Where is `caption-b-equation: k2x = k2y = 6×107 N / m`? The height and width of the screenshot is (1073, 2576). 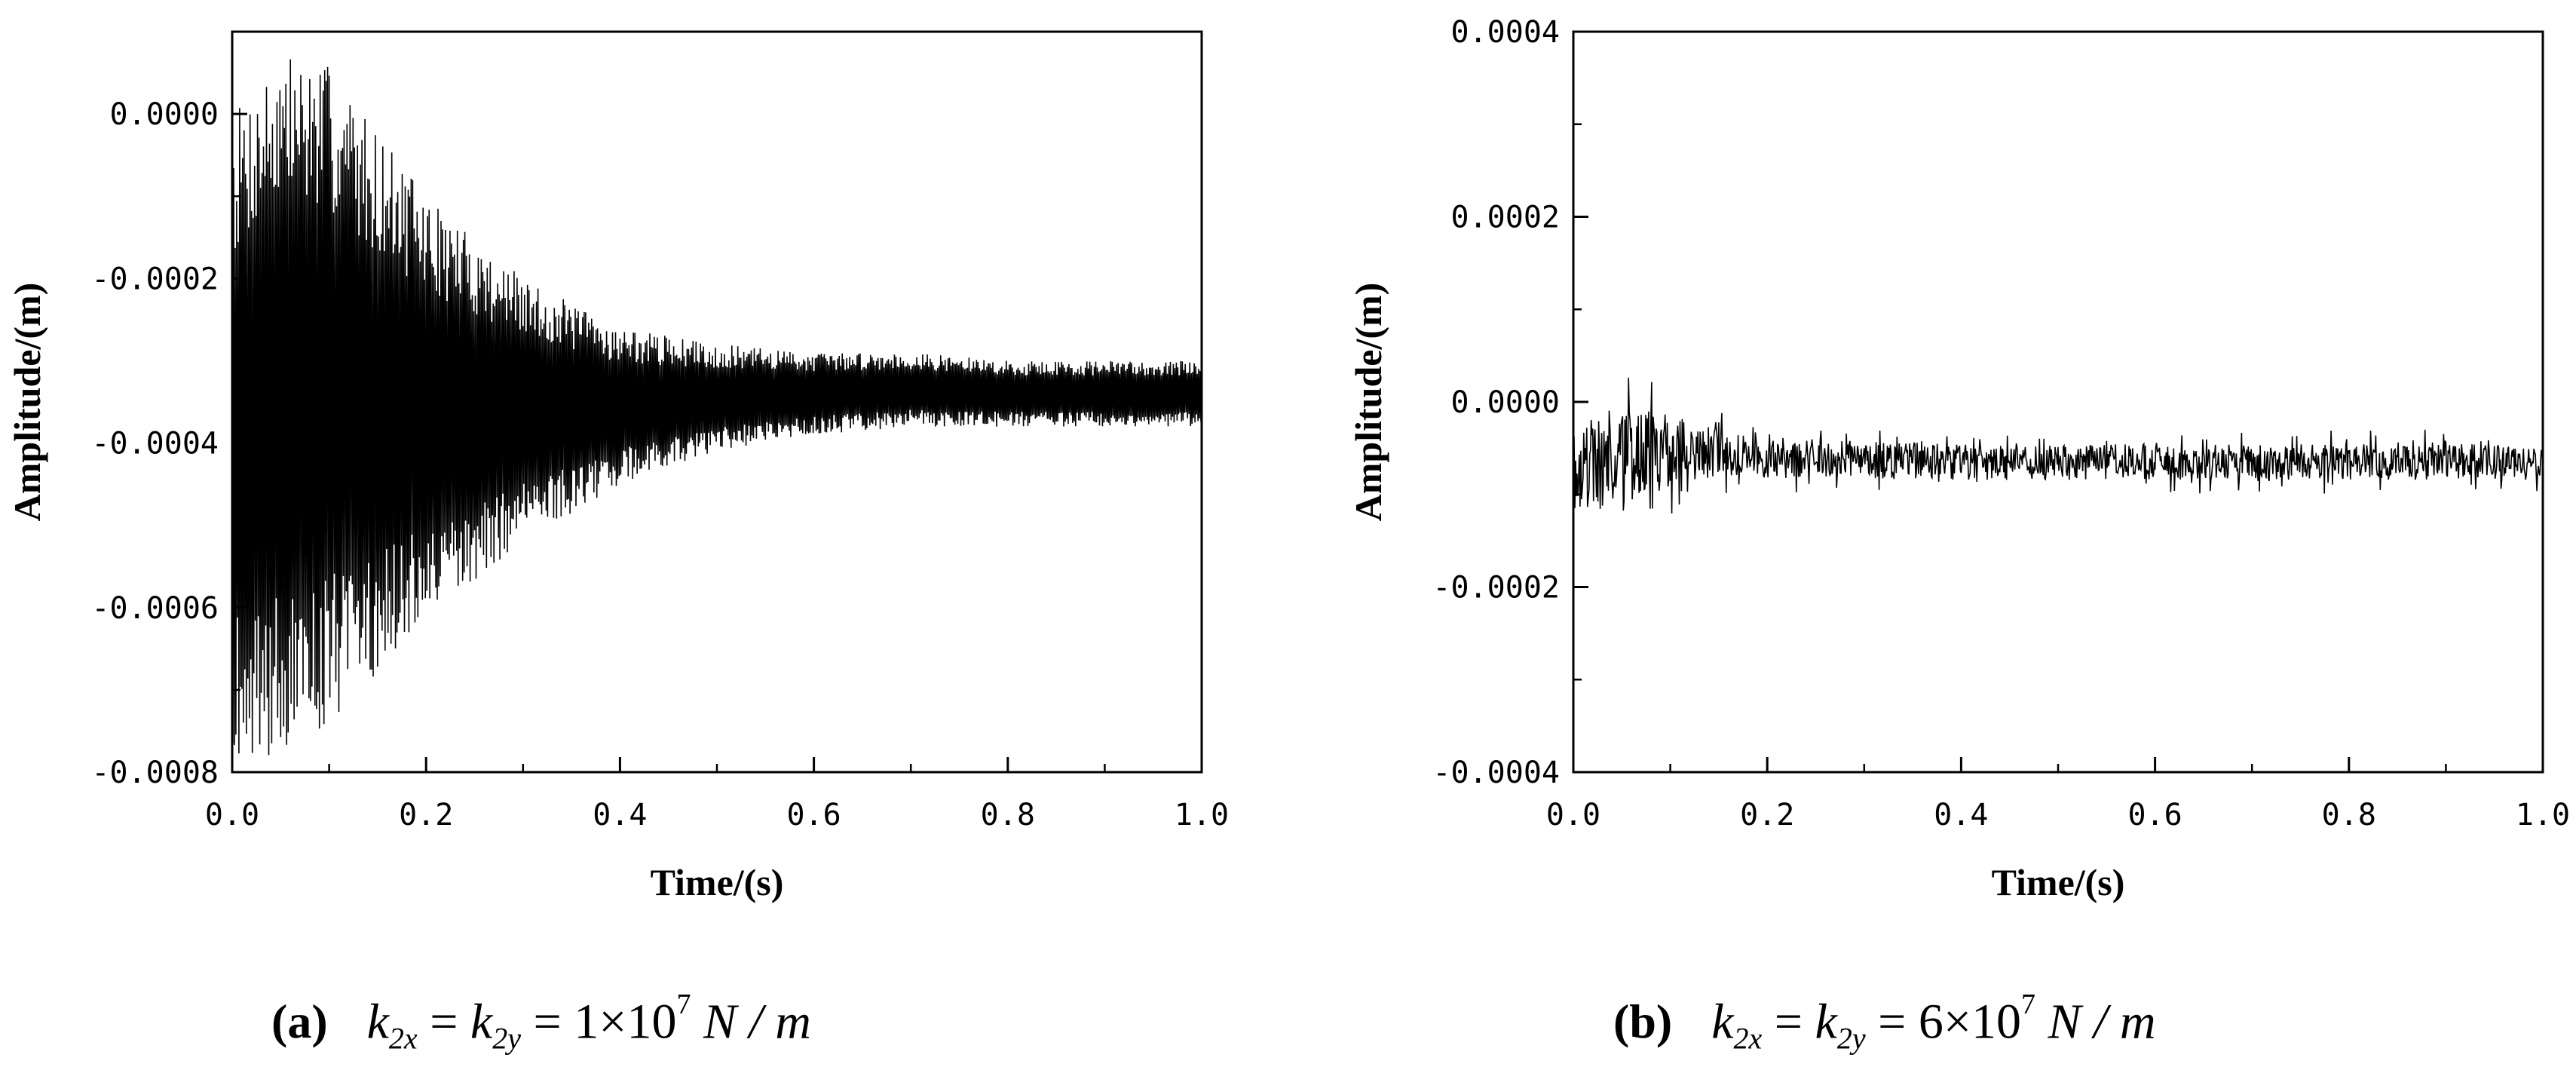
caption-b-equation: k2x = k2y = 6×107 N / m is located at coordinates (1933, 1022).